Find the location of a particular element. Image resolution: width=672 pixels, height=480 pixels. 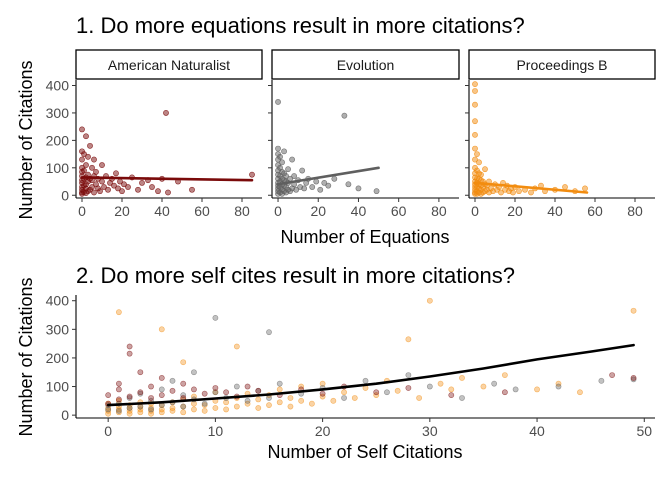

chart-2-y-tick-label: 0 is located at coordinates (65, 415).